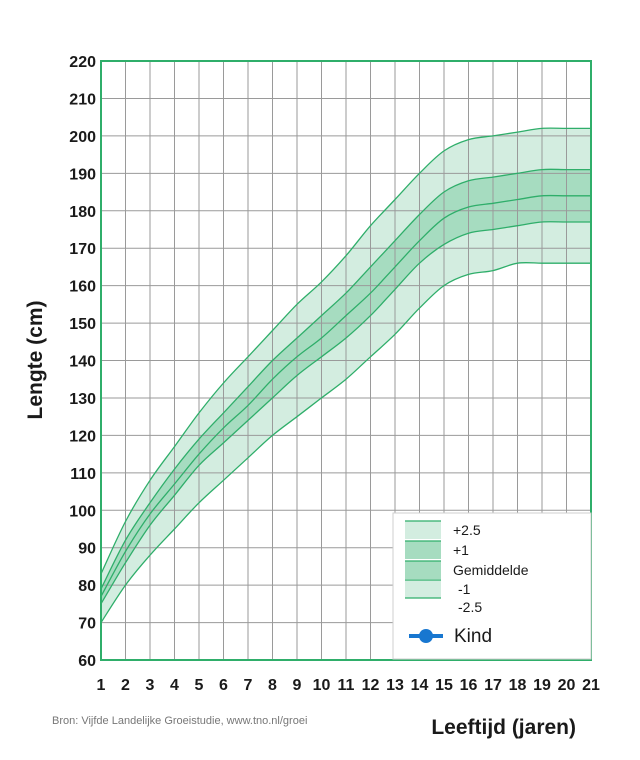 Image resolution: width=640 pixels, height=760 pixels. Describe the element at coordinates (87, 549) in the screenshot. I see `y-tick-label: 90` at that location.